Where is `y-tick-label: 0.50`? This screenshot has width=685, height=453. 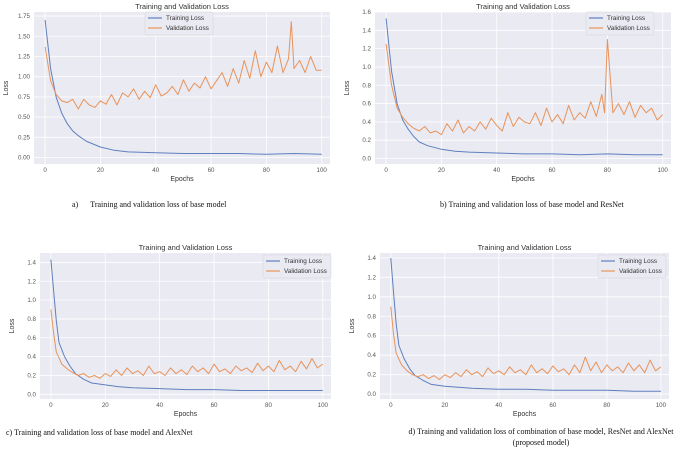
y-tick-label: 0.50 is located at coordinates (24, 117).